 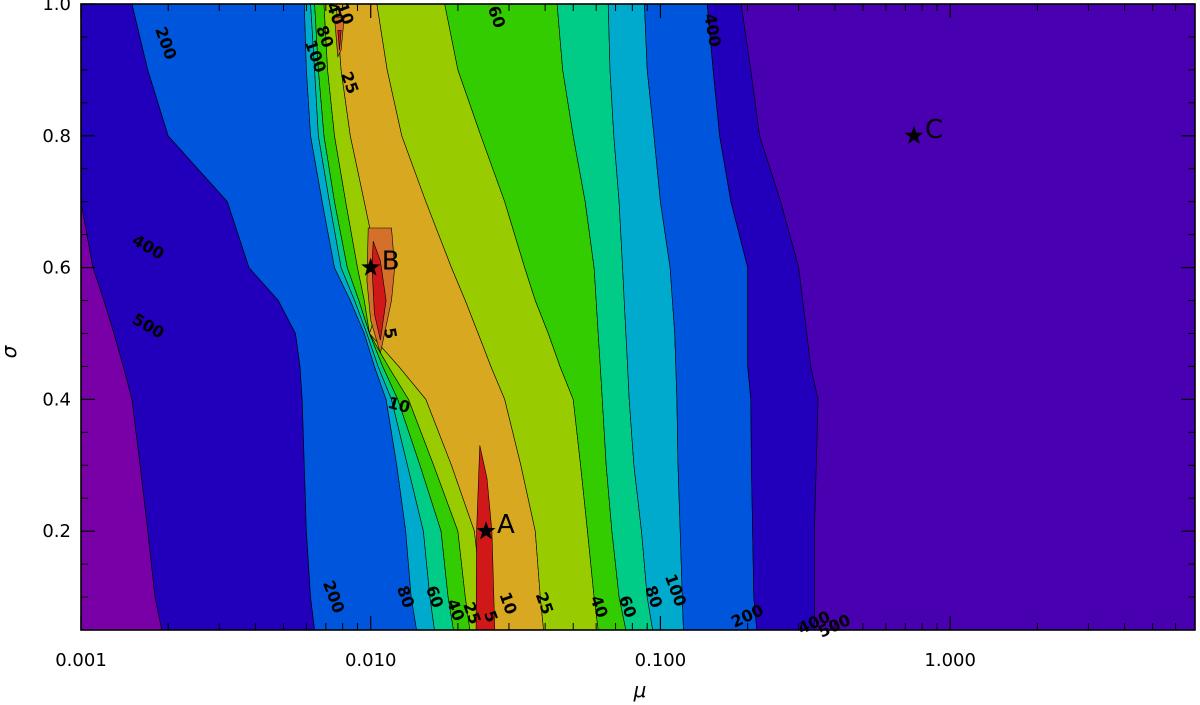 What do you see at coordinates (56, 531) in the screenshot?
I see `y-tick-label: 0.2` at bounding box center [56, 531].